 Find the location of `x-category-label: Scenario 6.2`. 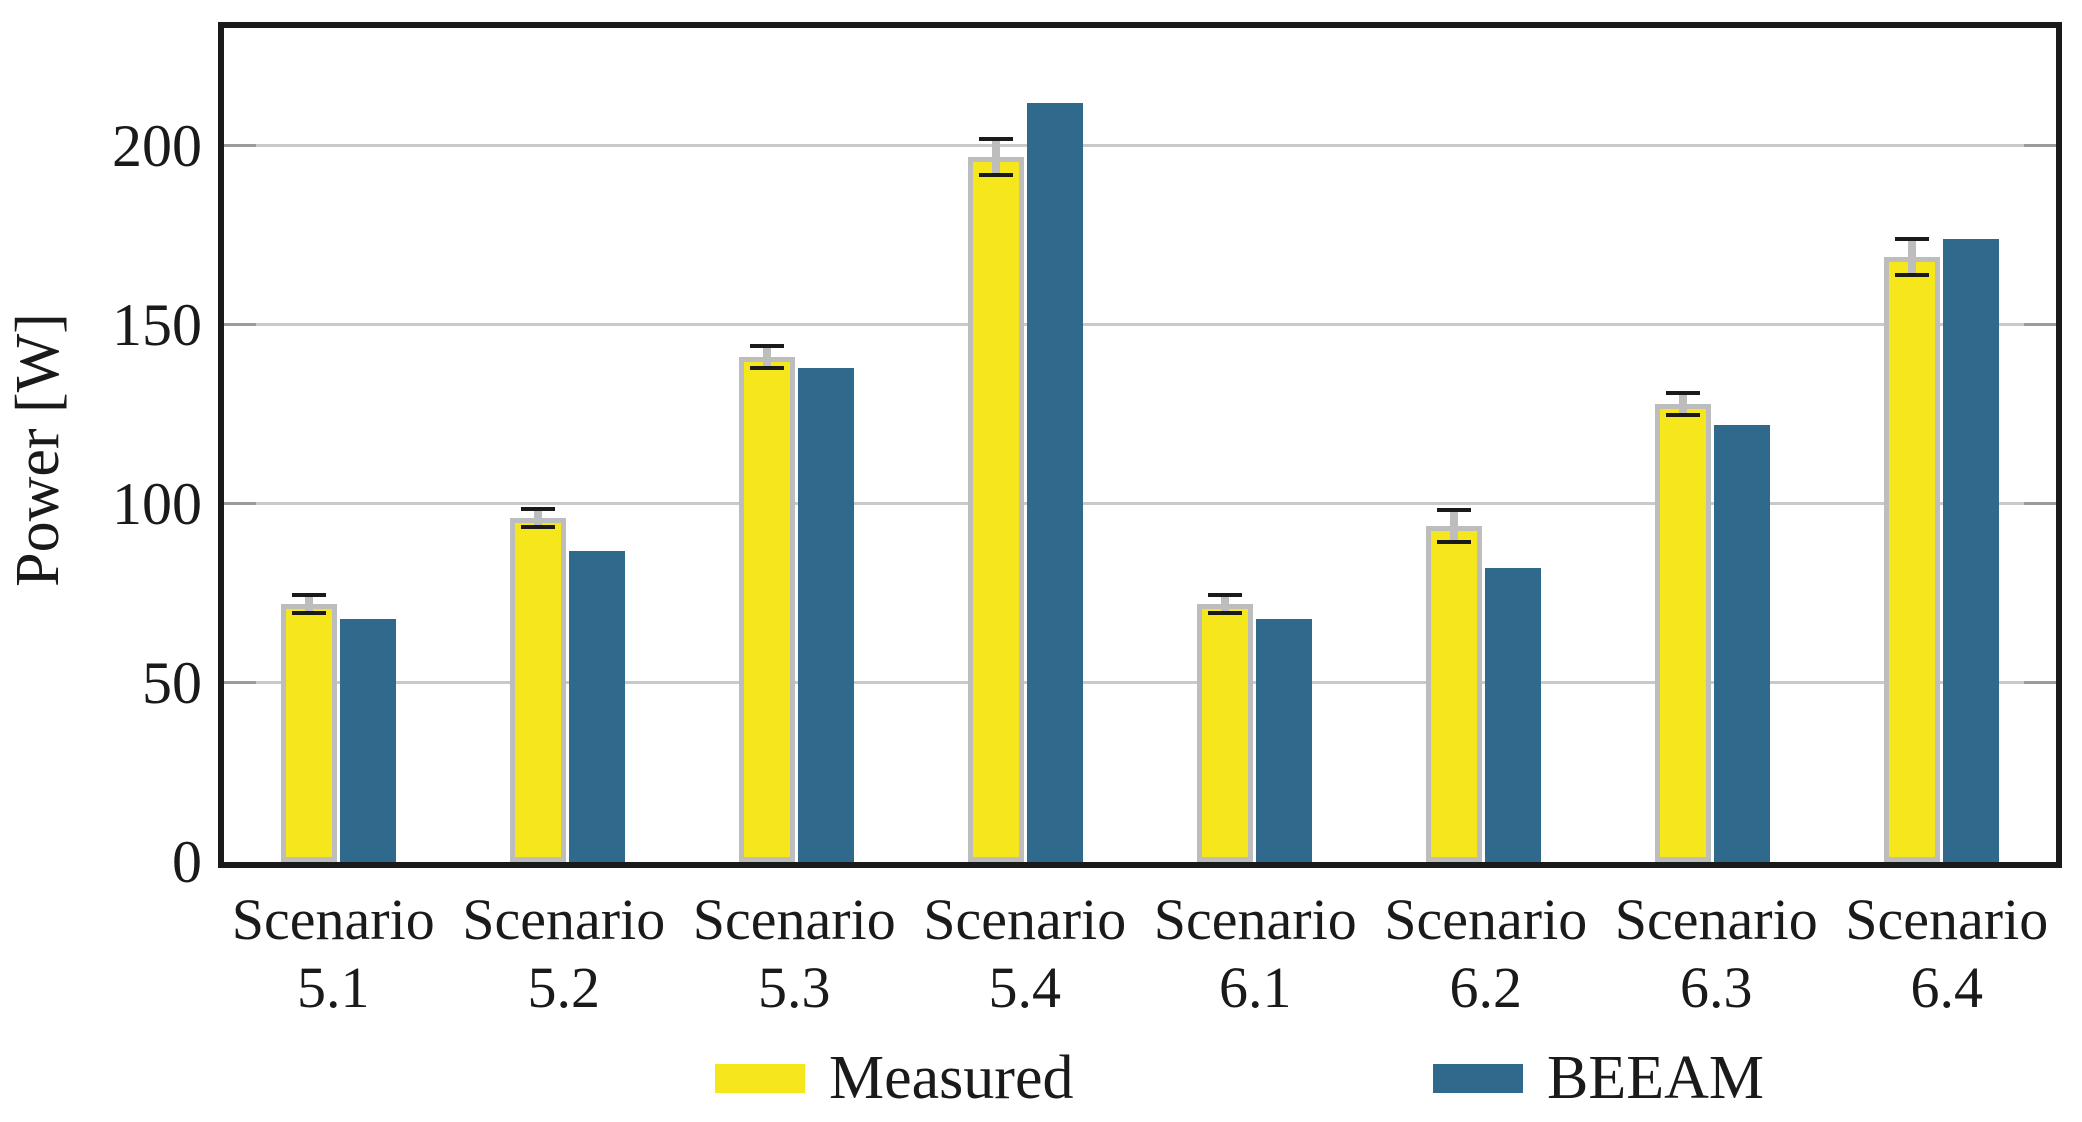

x-category-label: Scenario 6.2 is located at coordinates (1486, 953).